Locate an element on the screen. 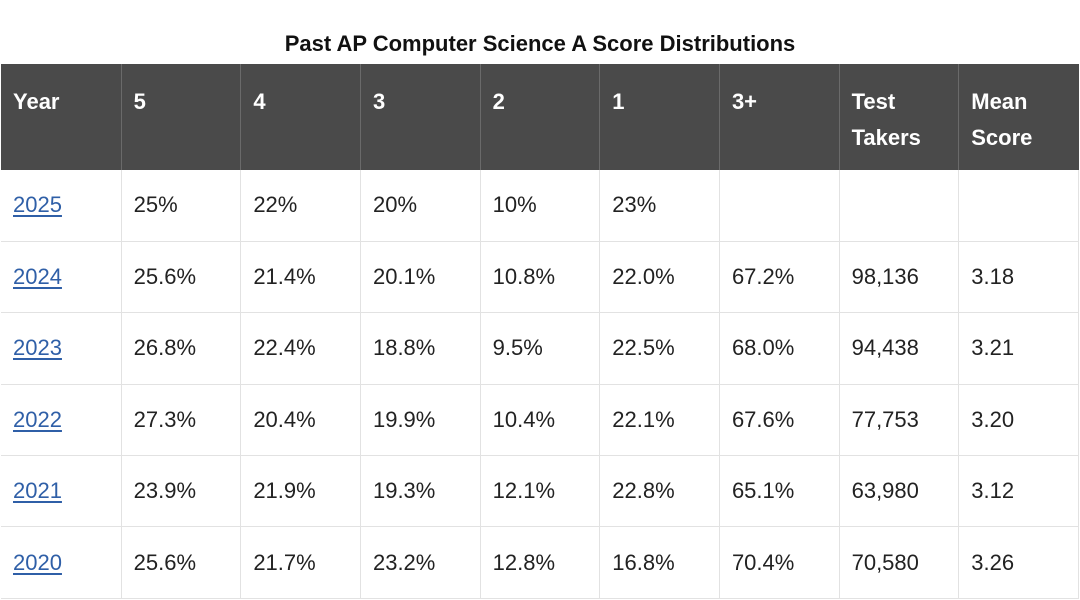 This screenshot has height=600, width=1080. cell-score-2: 12.8% is located at coordinates (540, 562).